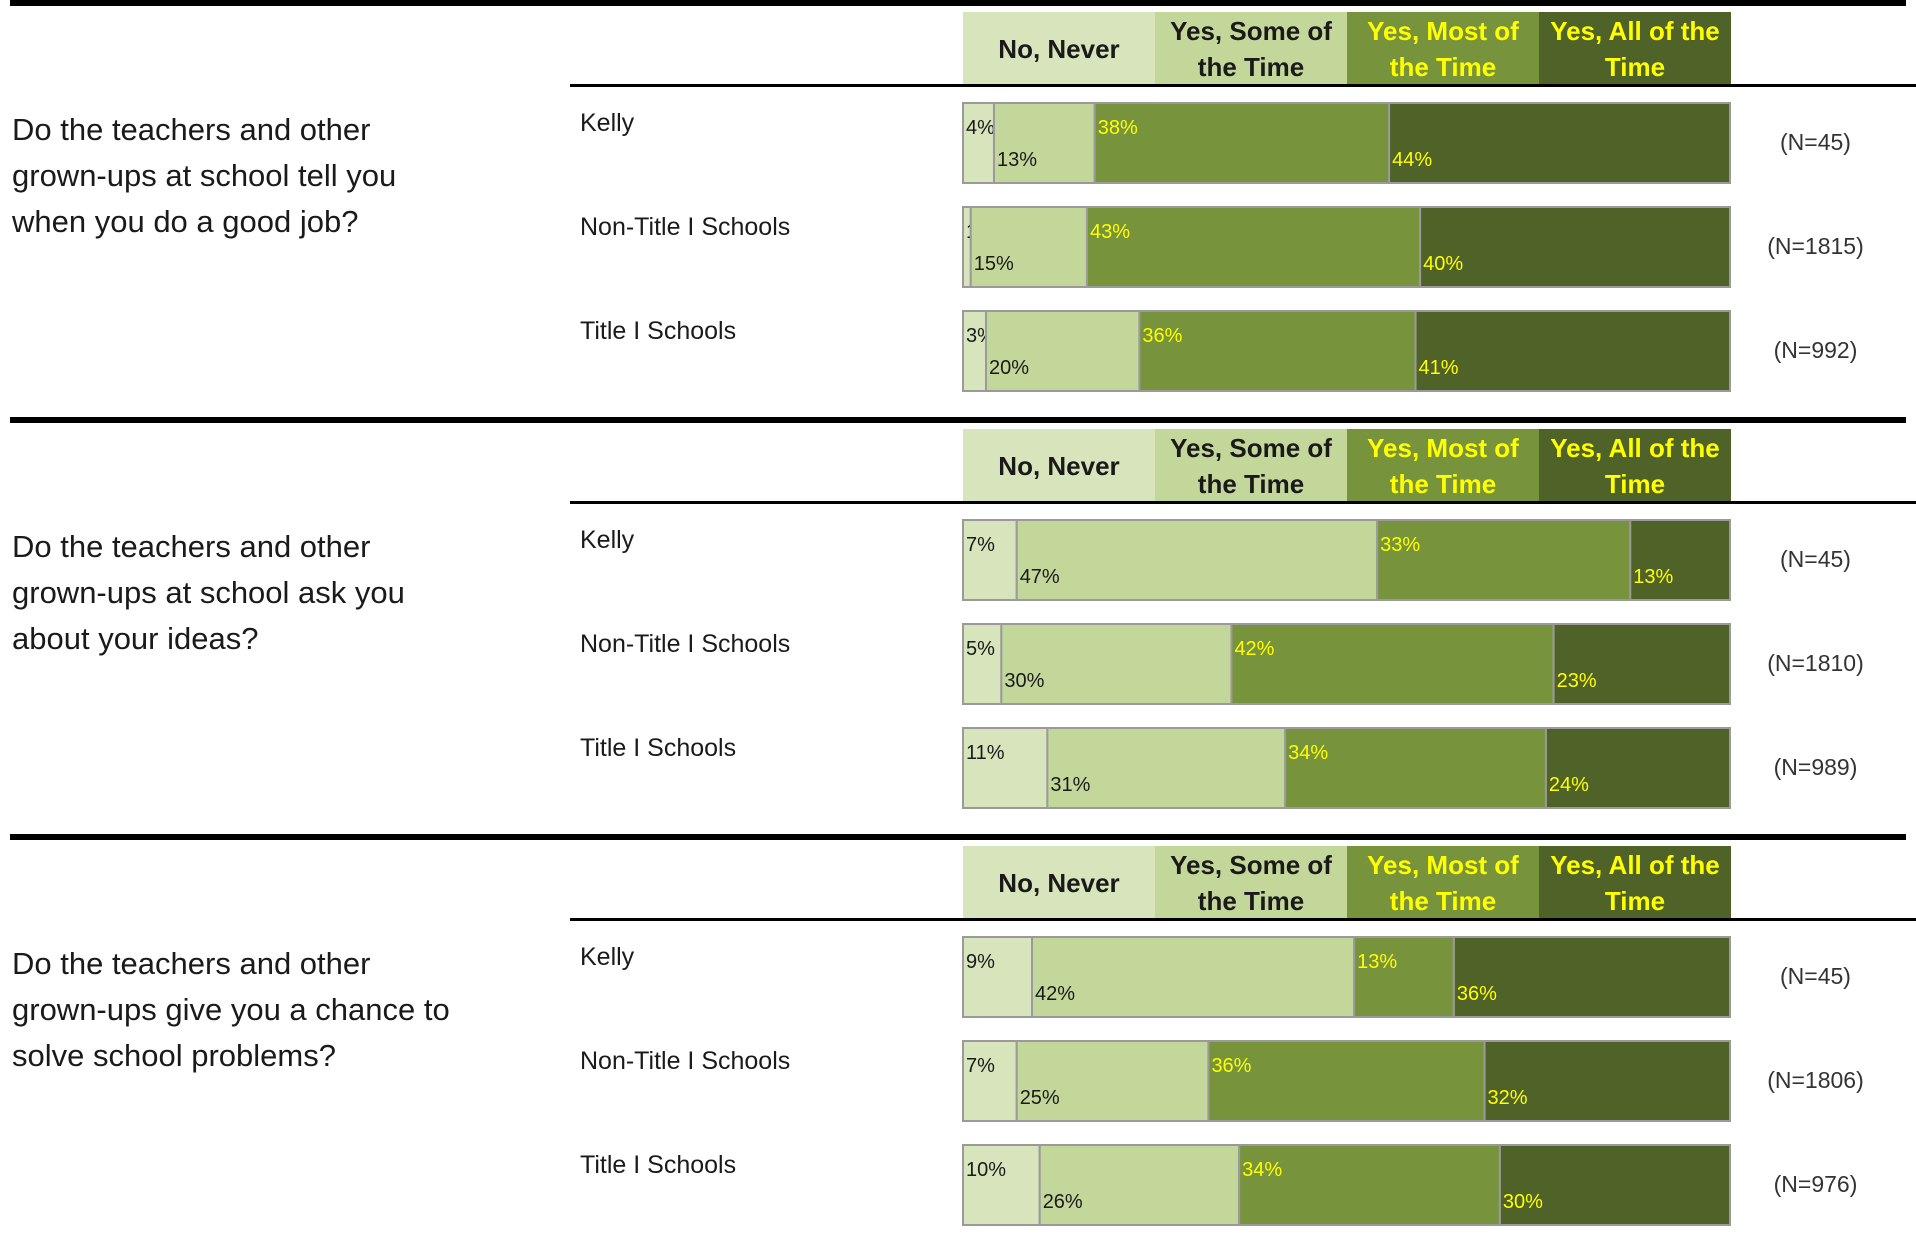 The height and width of the screenshot is (1251, 1916). I want to click on data-label: 42%, so click(1254, 649).